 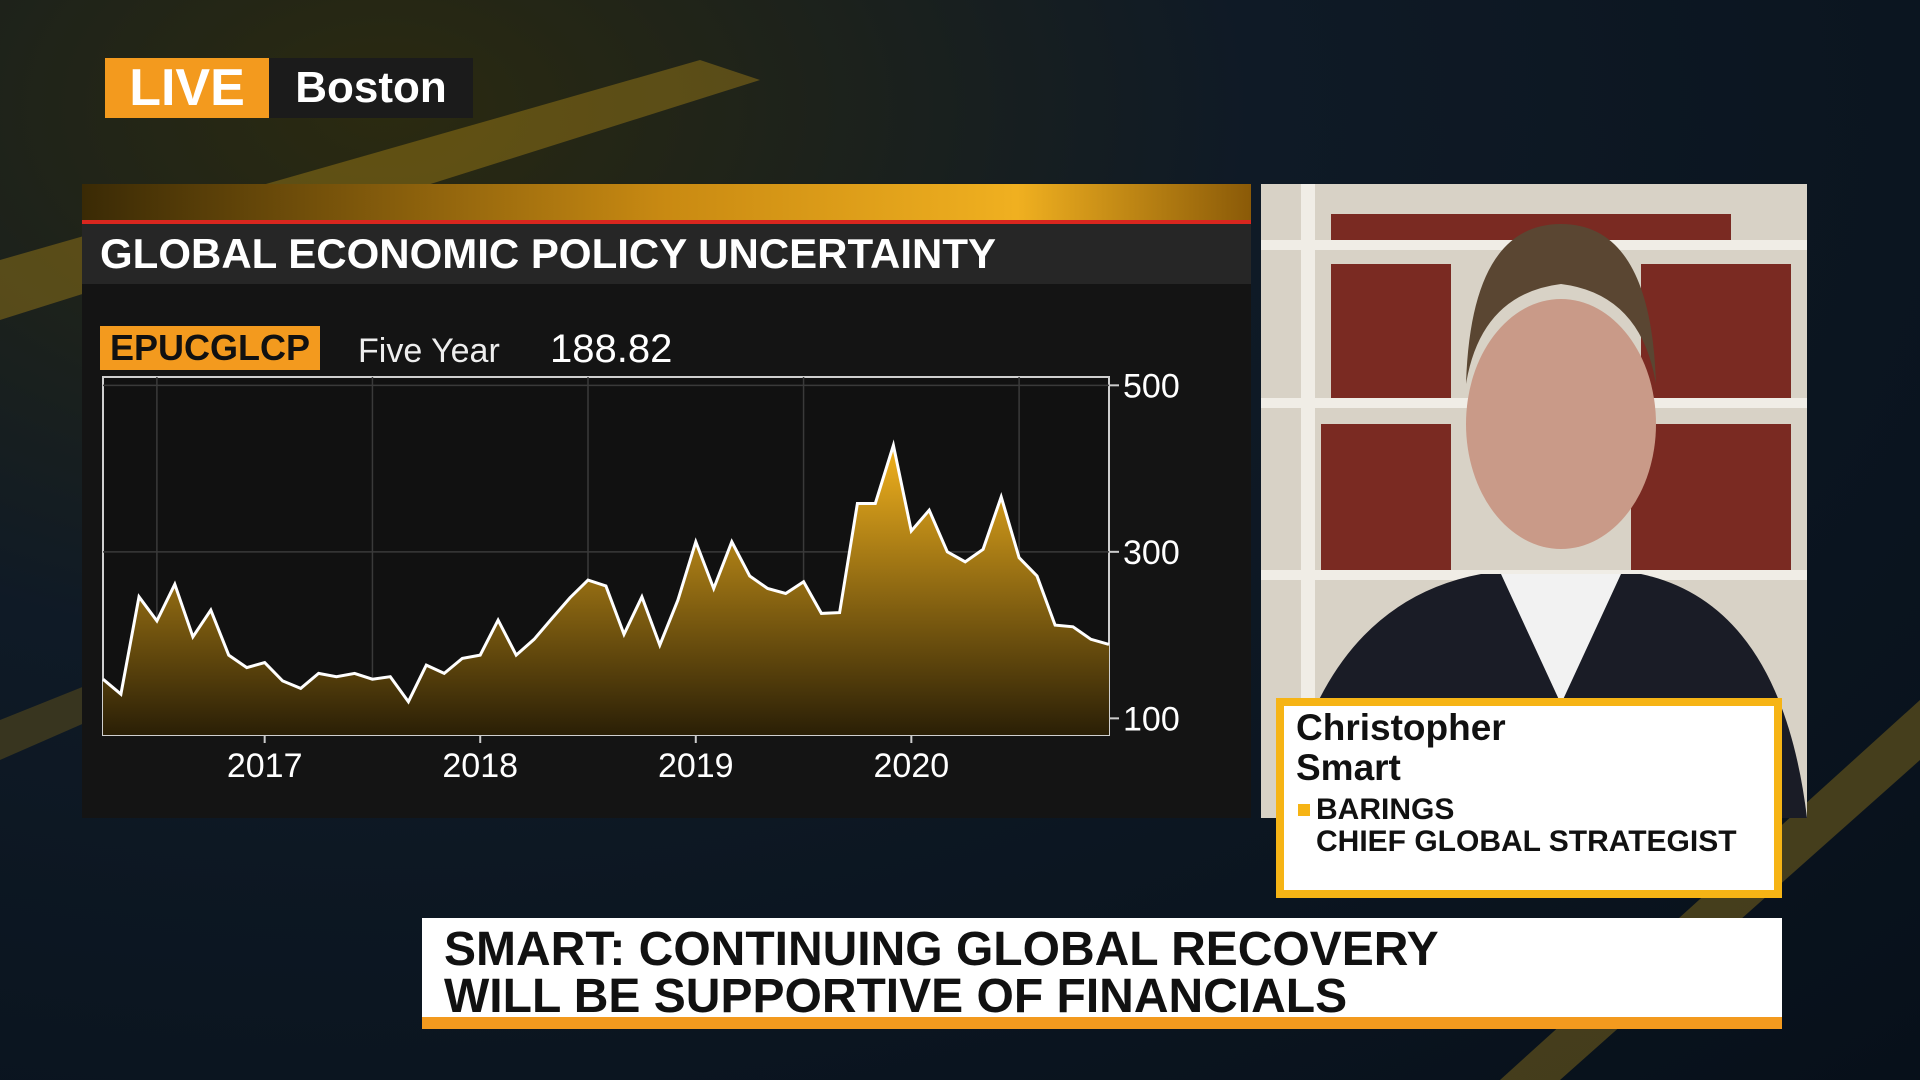 I want to click on role: CHIEF GLOBAL STRATEGIST, so click(x=1526, y=841).